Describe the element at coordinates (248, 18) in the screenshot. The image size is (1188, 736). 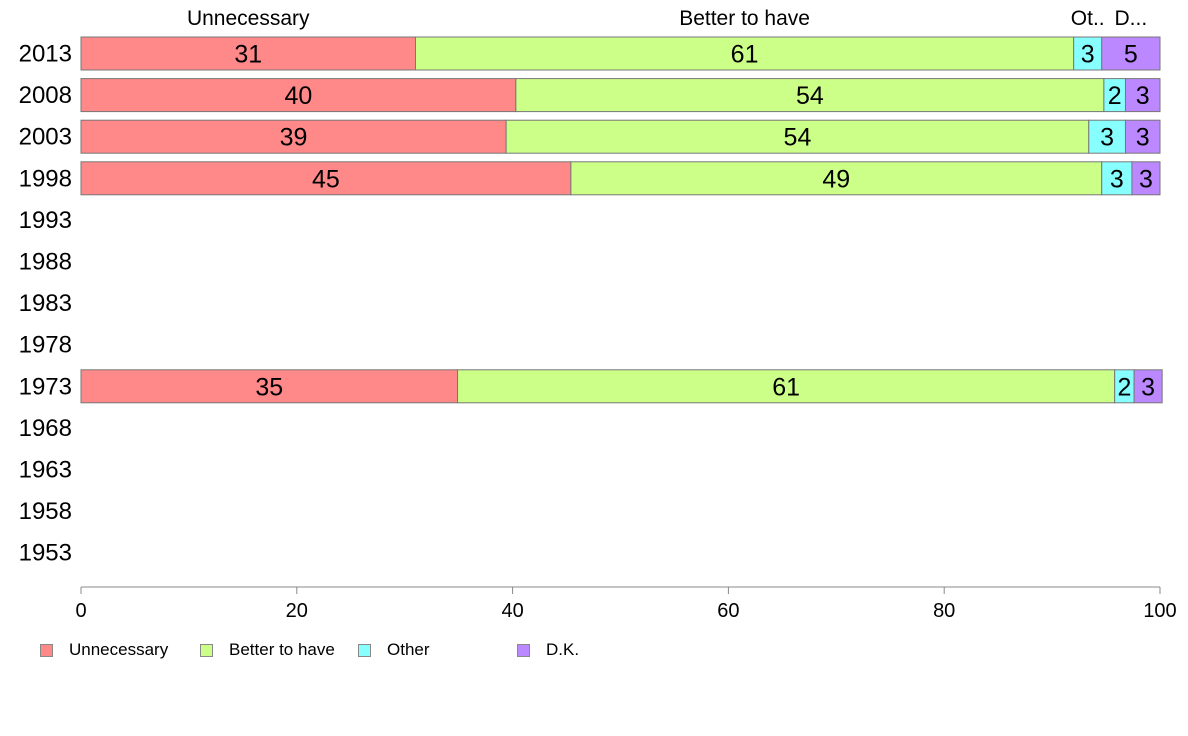
I see `top-label-0: Unnecessary` at that location.